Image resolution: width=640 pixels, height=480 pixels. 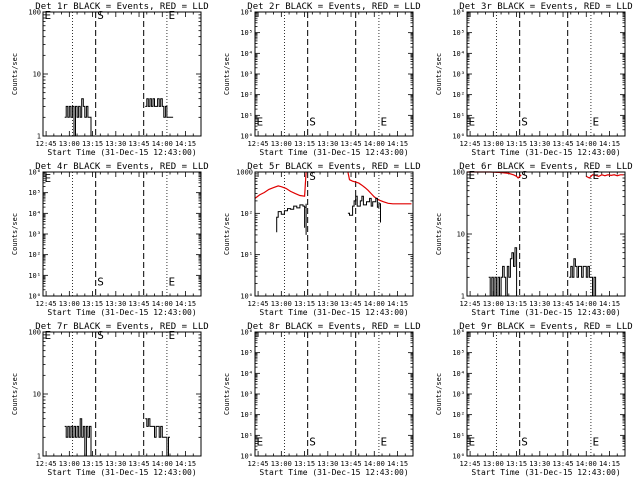 I want to click on panel-title: Det 5r BLACK = Events, RED = LLD, so click(x=333, y=167).